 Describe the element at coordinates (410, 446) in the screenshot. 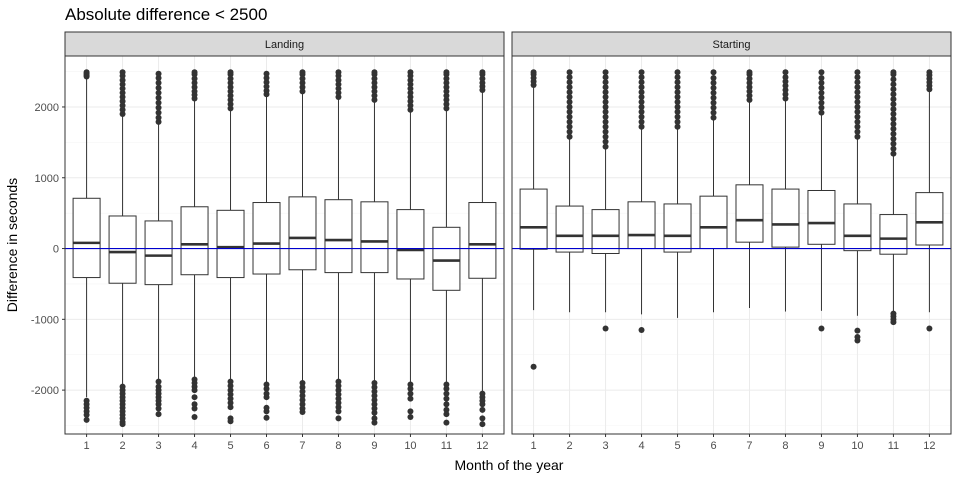

I see `x-tick-label: 10` at that location.